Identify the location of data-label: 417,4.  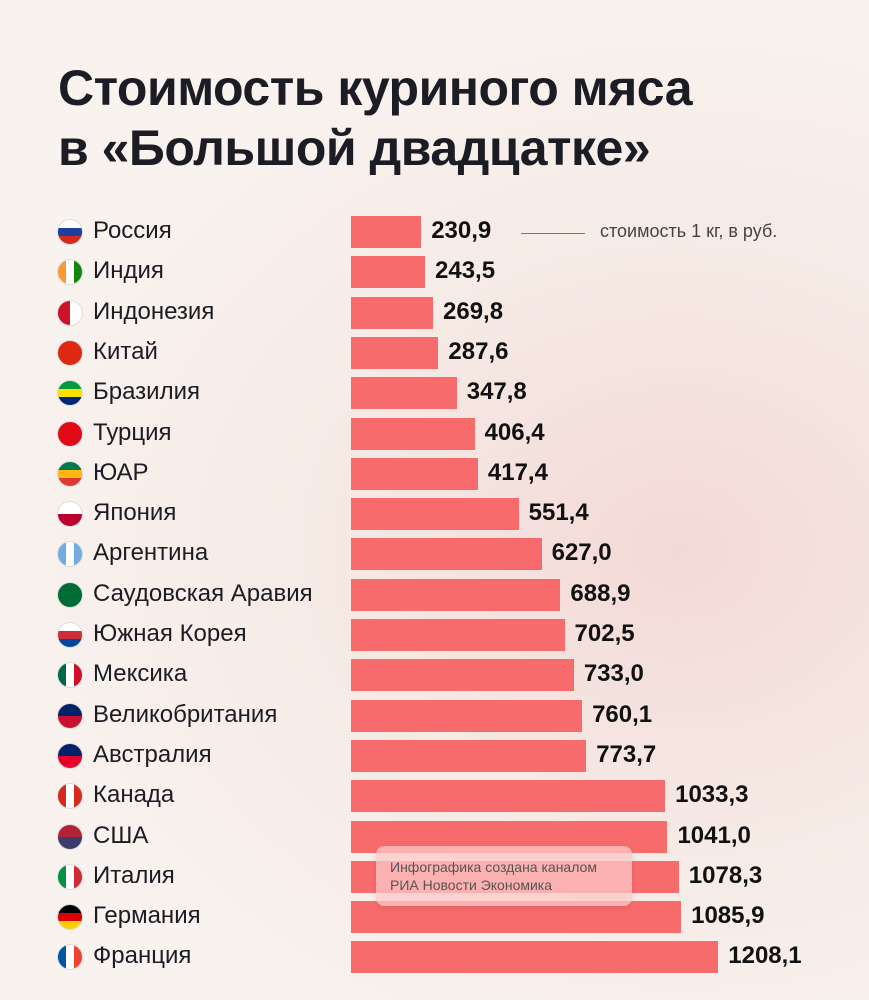
(517, 472).